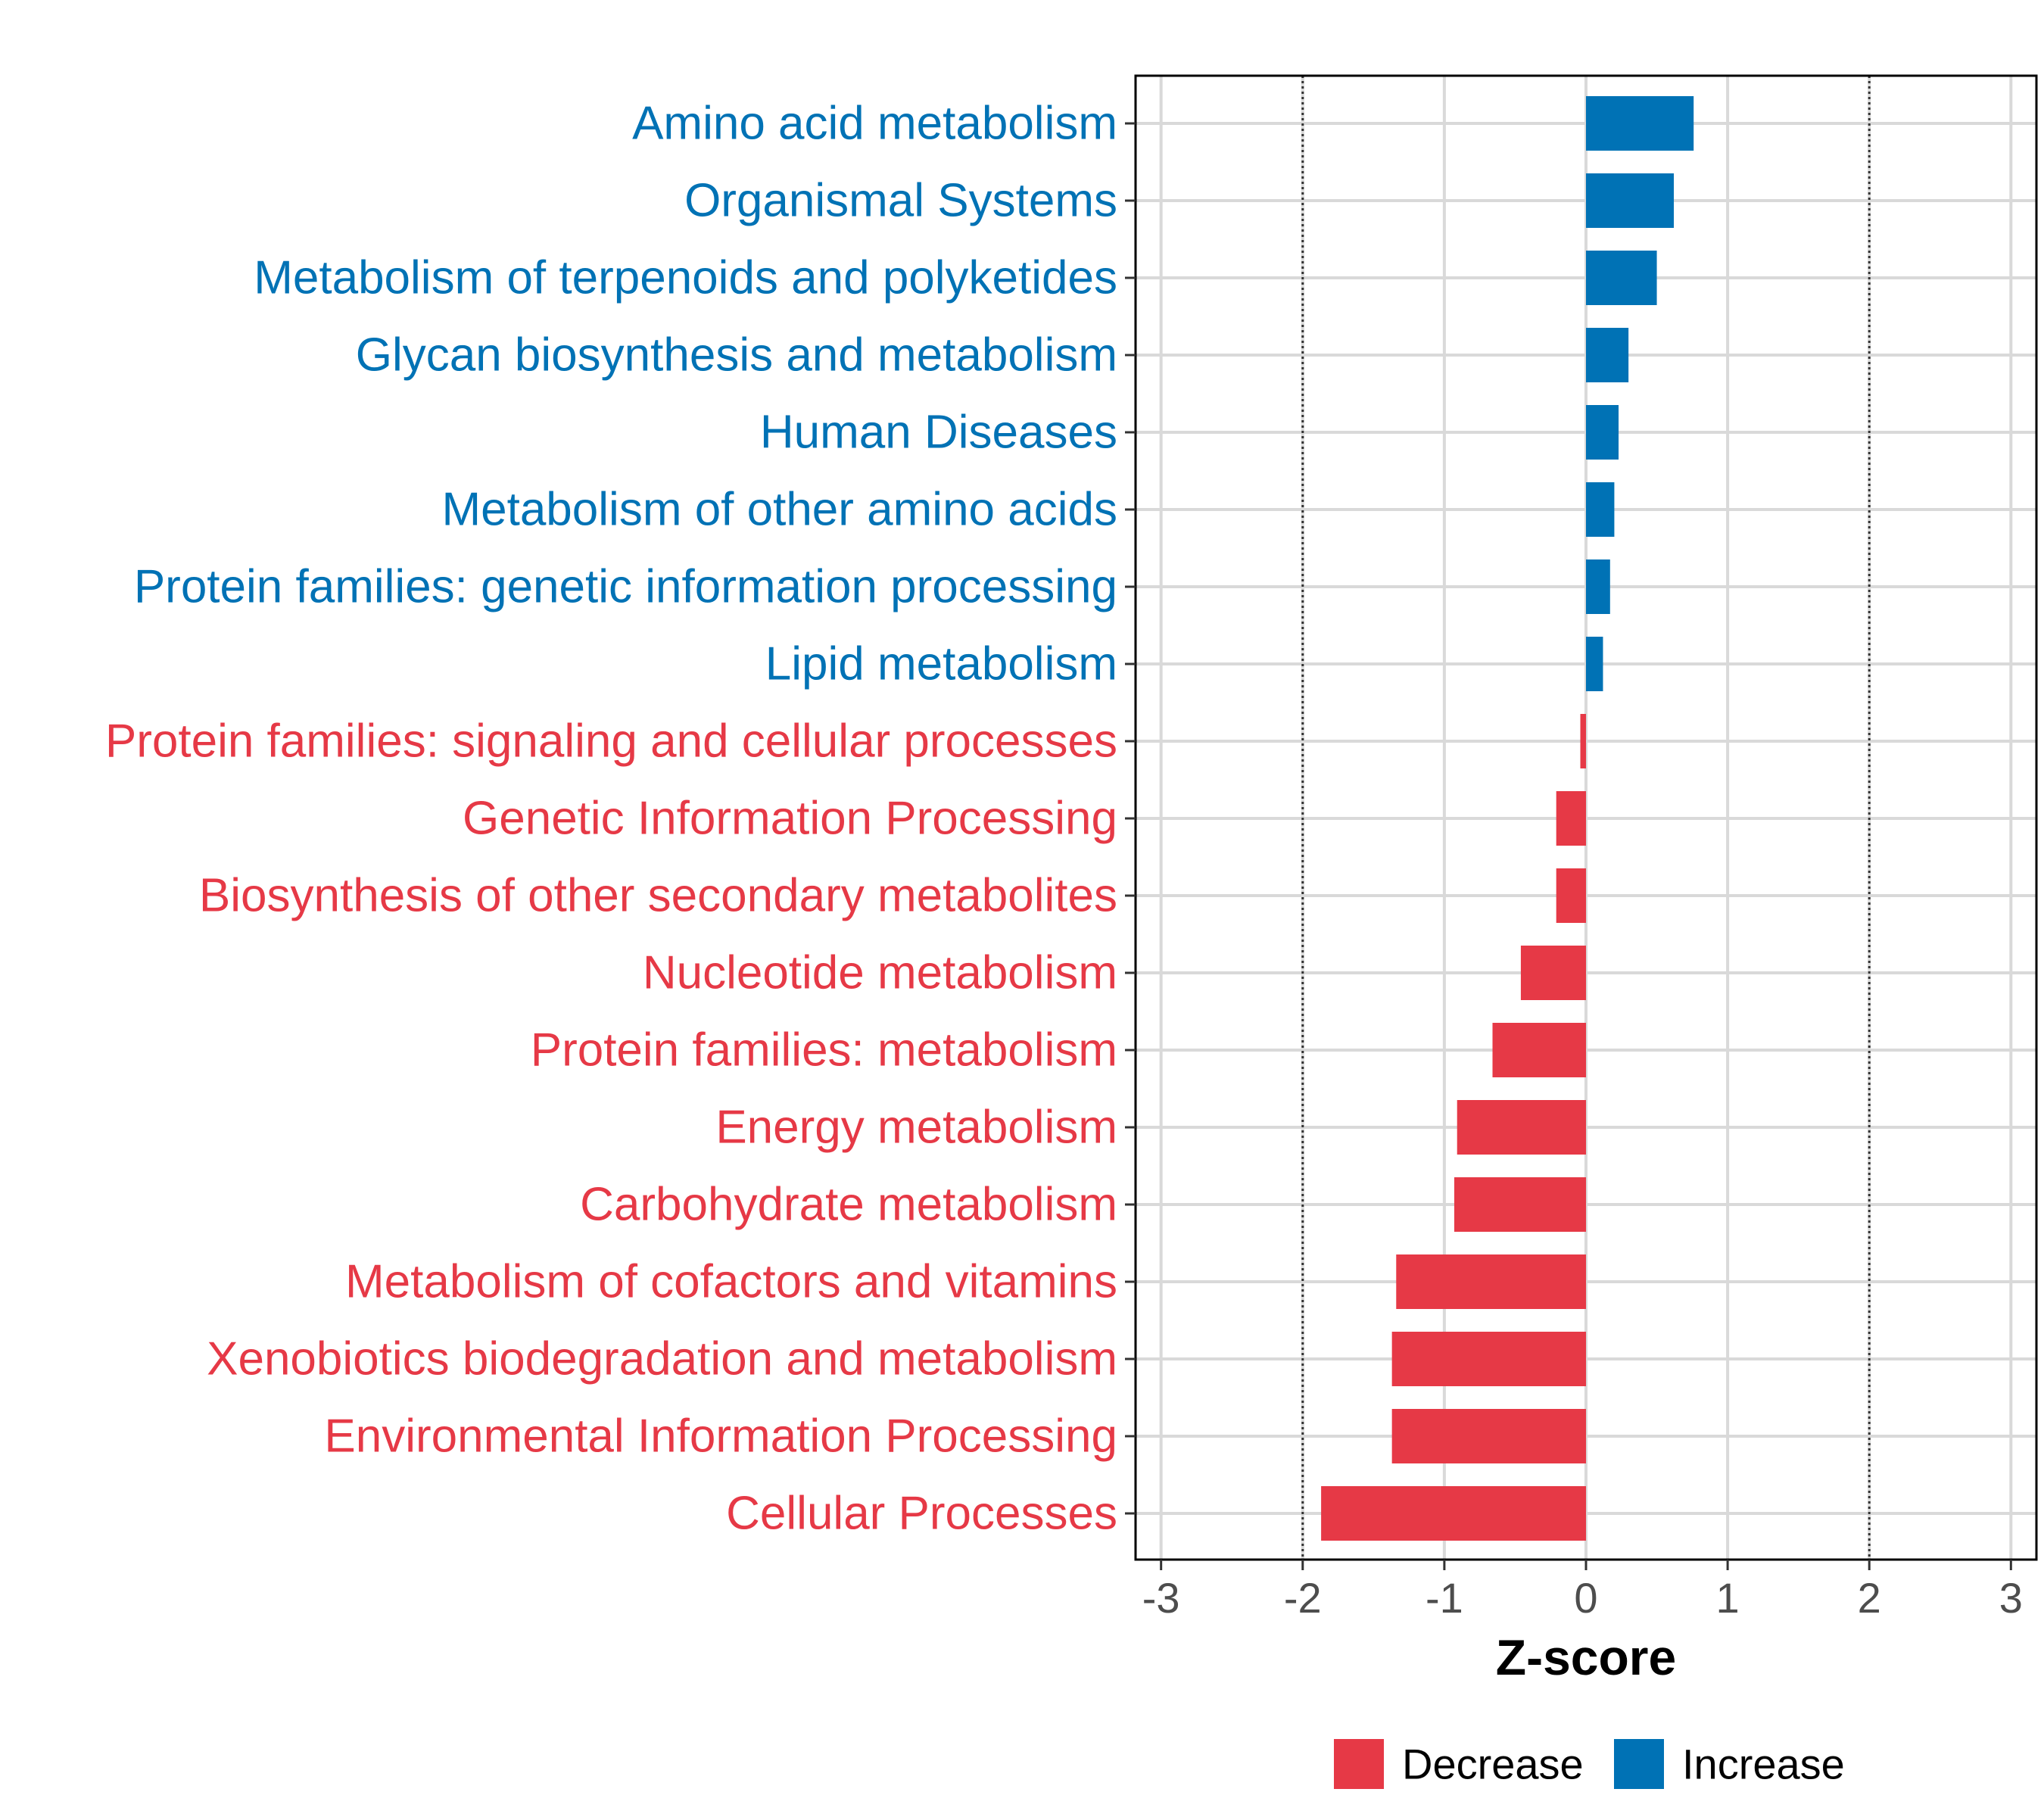  I want to click on x-axis-ticks: -3 -2 -1 0 1 2 3, so click(1582, 1591).